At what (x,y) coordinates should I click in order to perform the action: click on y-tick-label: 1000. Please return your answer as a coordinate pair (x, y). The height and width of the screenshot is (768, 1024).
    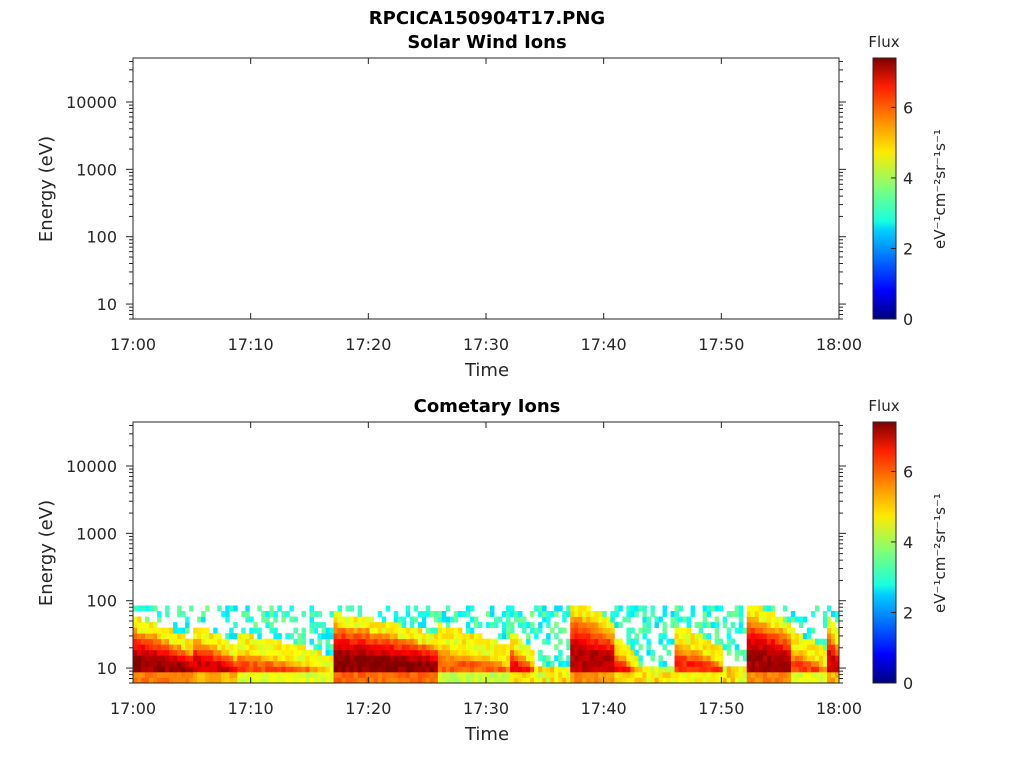
    Looking at the image, I should click on (96, 169).